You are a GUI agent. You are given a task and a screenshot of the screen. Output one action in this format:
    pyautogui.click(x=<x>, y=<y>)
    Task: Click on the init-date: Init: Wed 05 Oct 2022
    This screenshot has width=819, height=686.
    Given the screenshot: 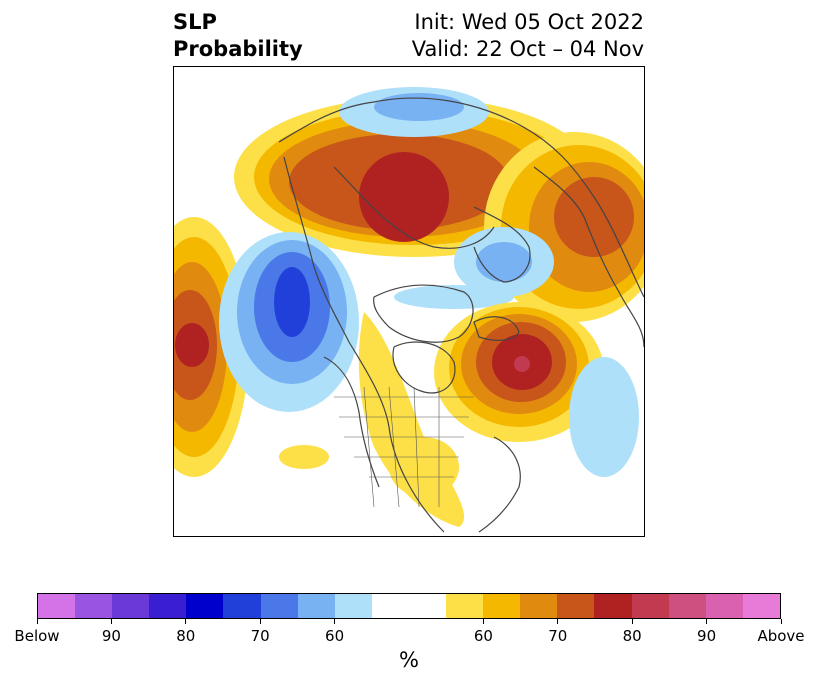 What is the action you would take?
    pyautogui.click(x=529, y=22)
    